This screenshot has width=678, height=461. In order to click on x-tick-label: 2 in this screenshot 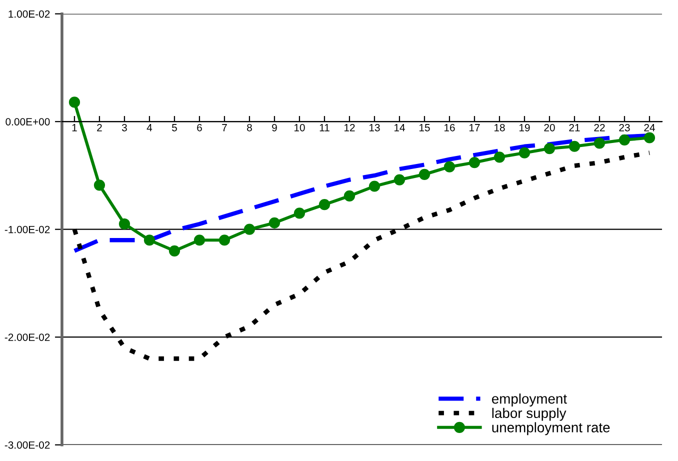, I will do `click(99, 128)`.